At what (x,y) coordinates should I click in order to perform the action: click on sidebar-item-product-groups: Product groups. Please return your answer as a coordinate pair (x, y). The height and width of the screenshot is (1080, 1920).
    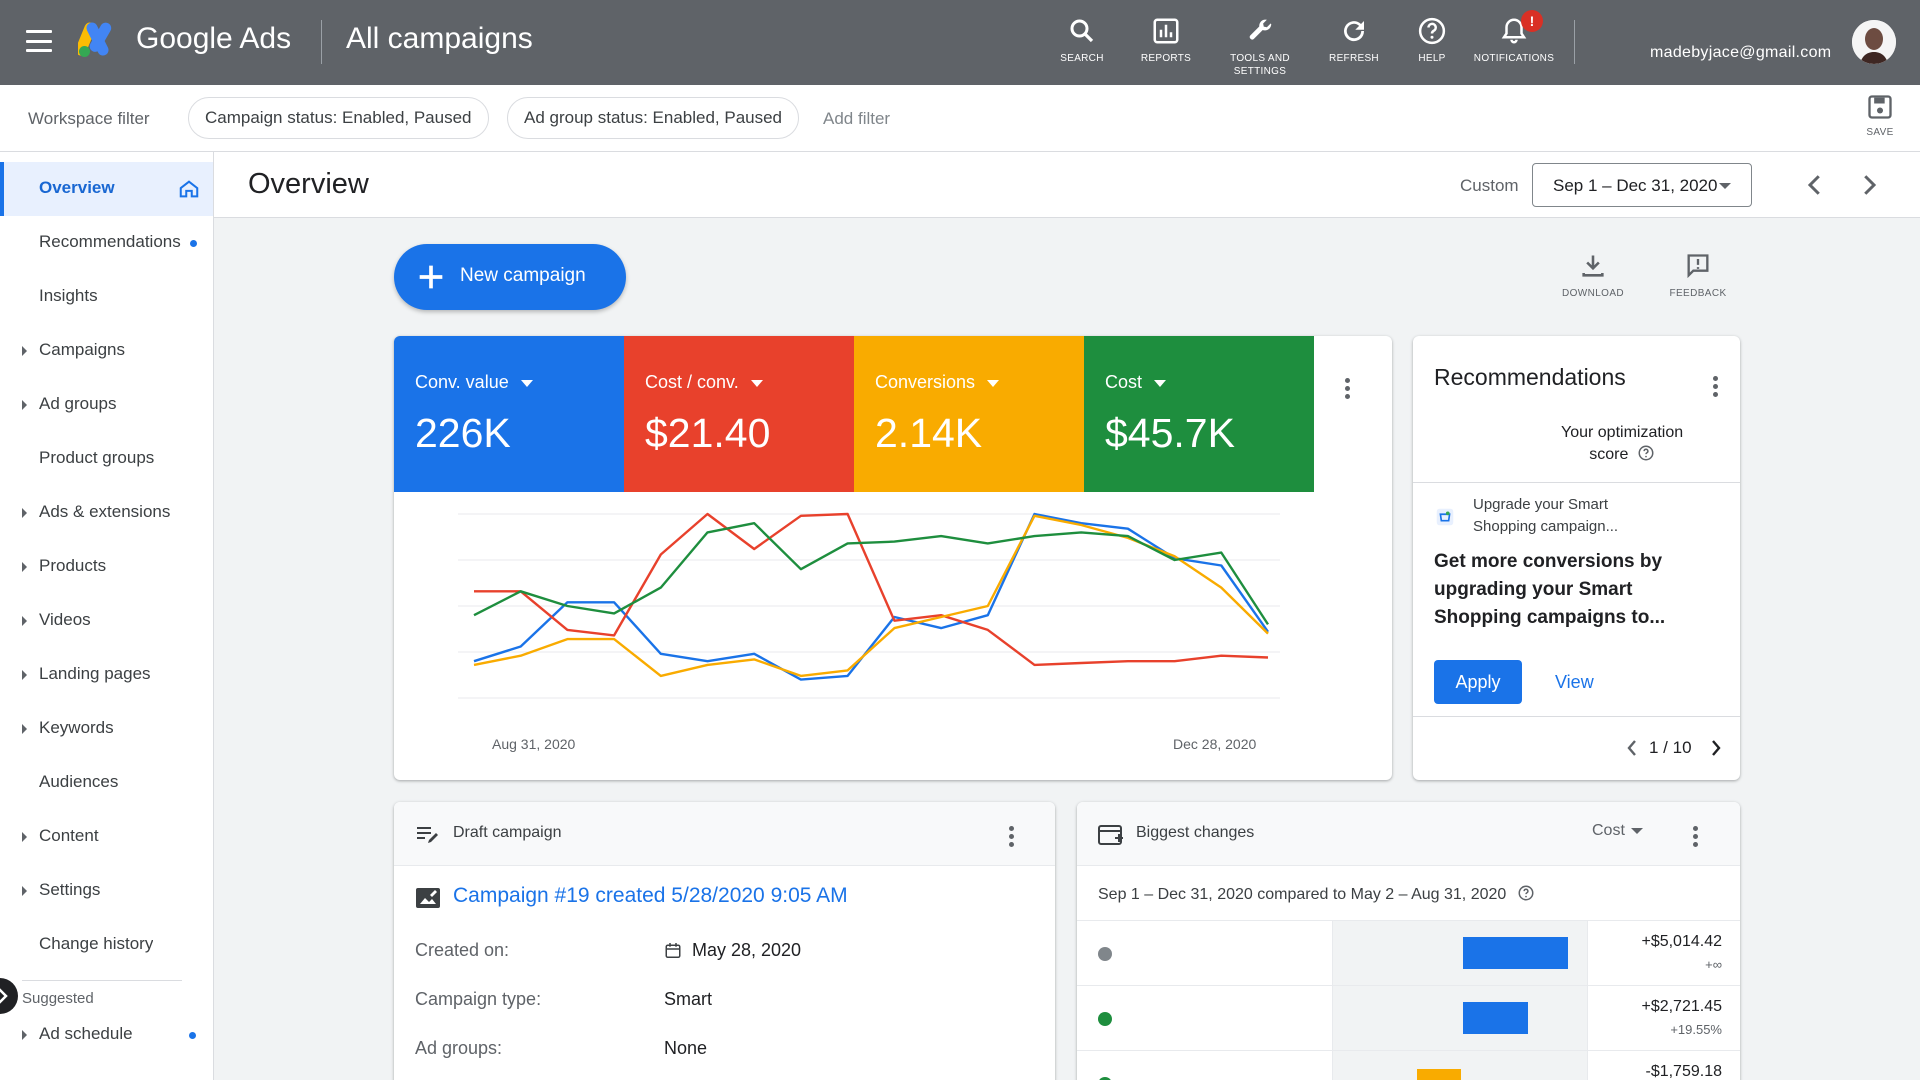
    Looking at the image, I should click on (106, 459).